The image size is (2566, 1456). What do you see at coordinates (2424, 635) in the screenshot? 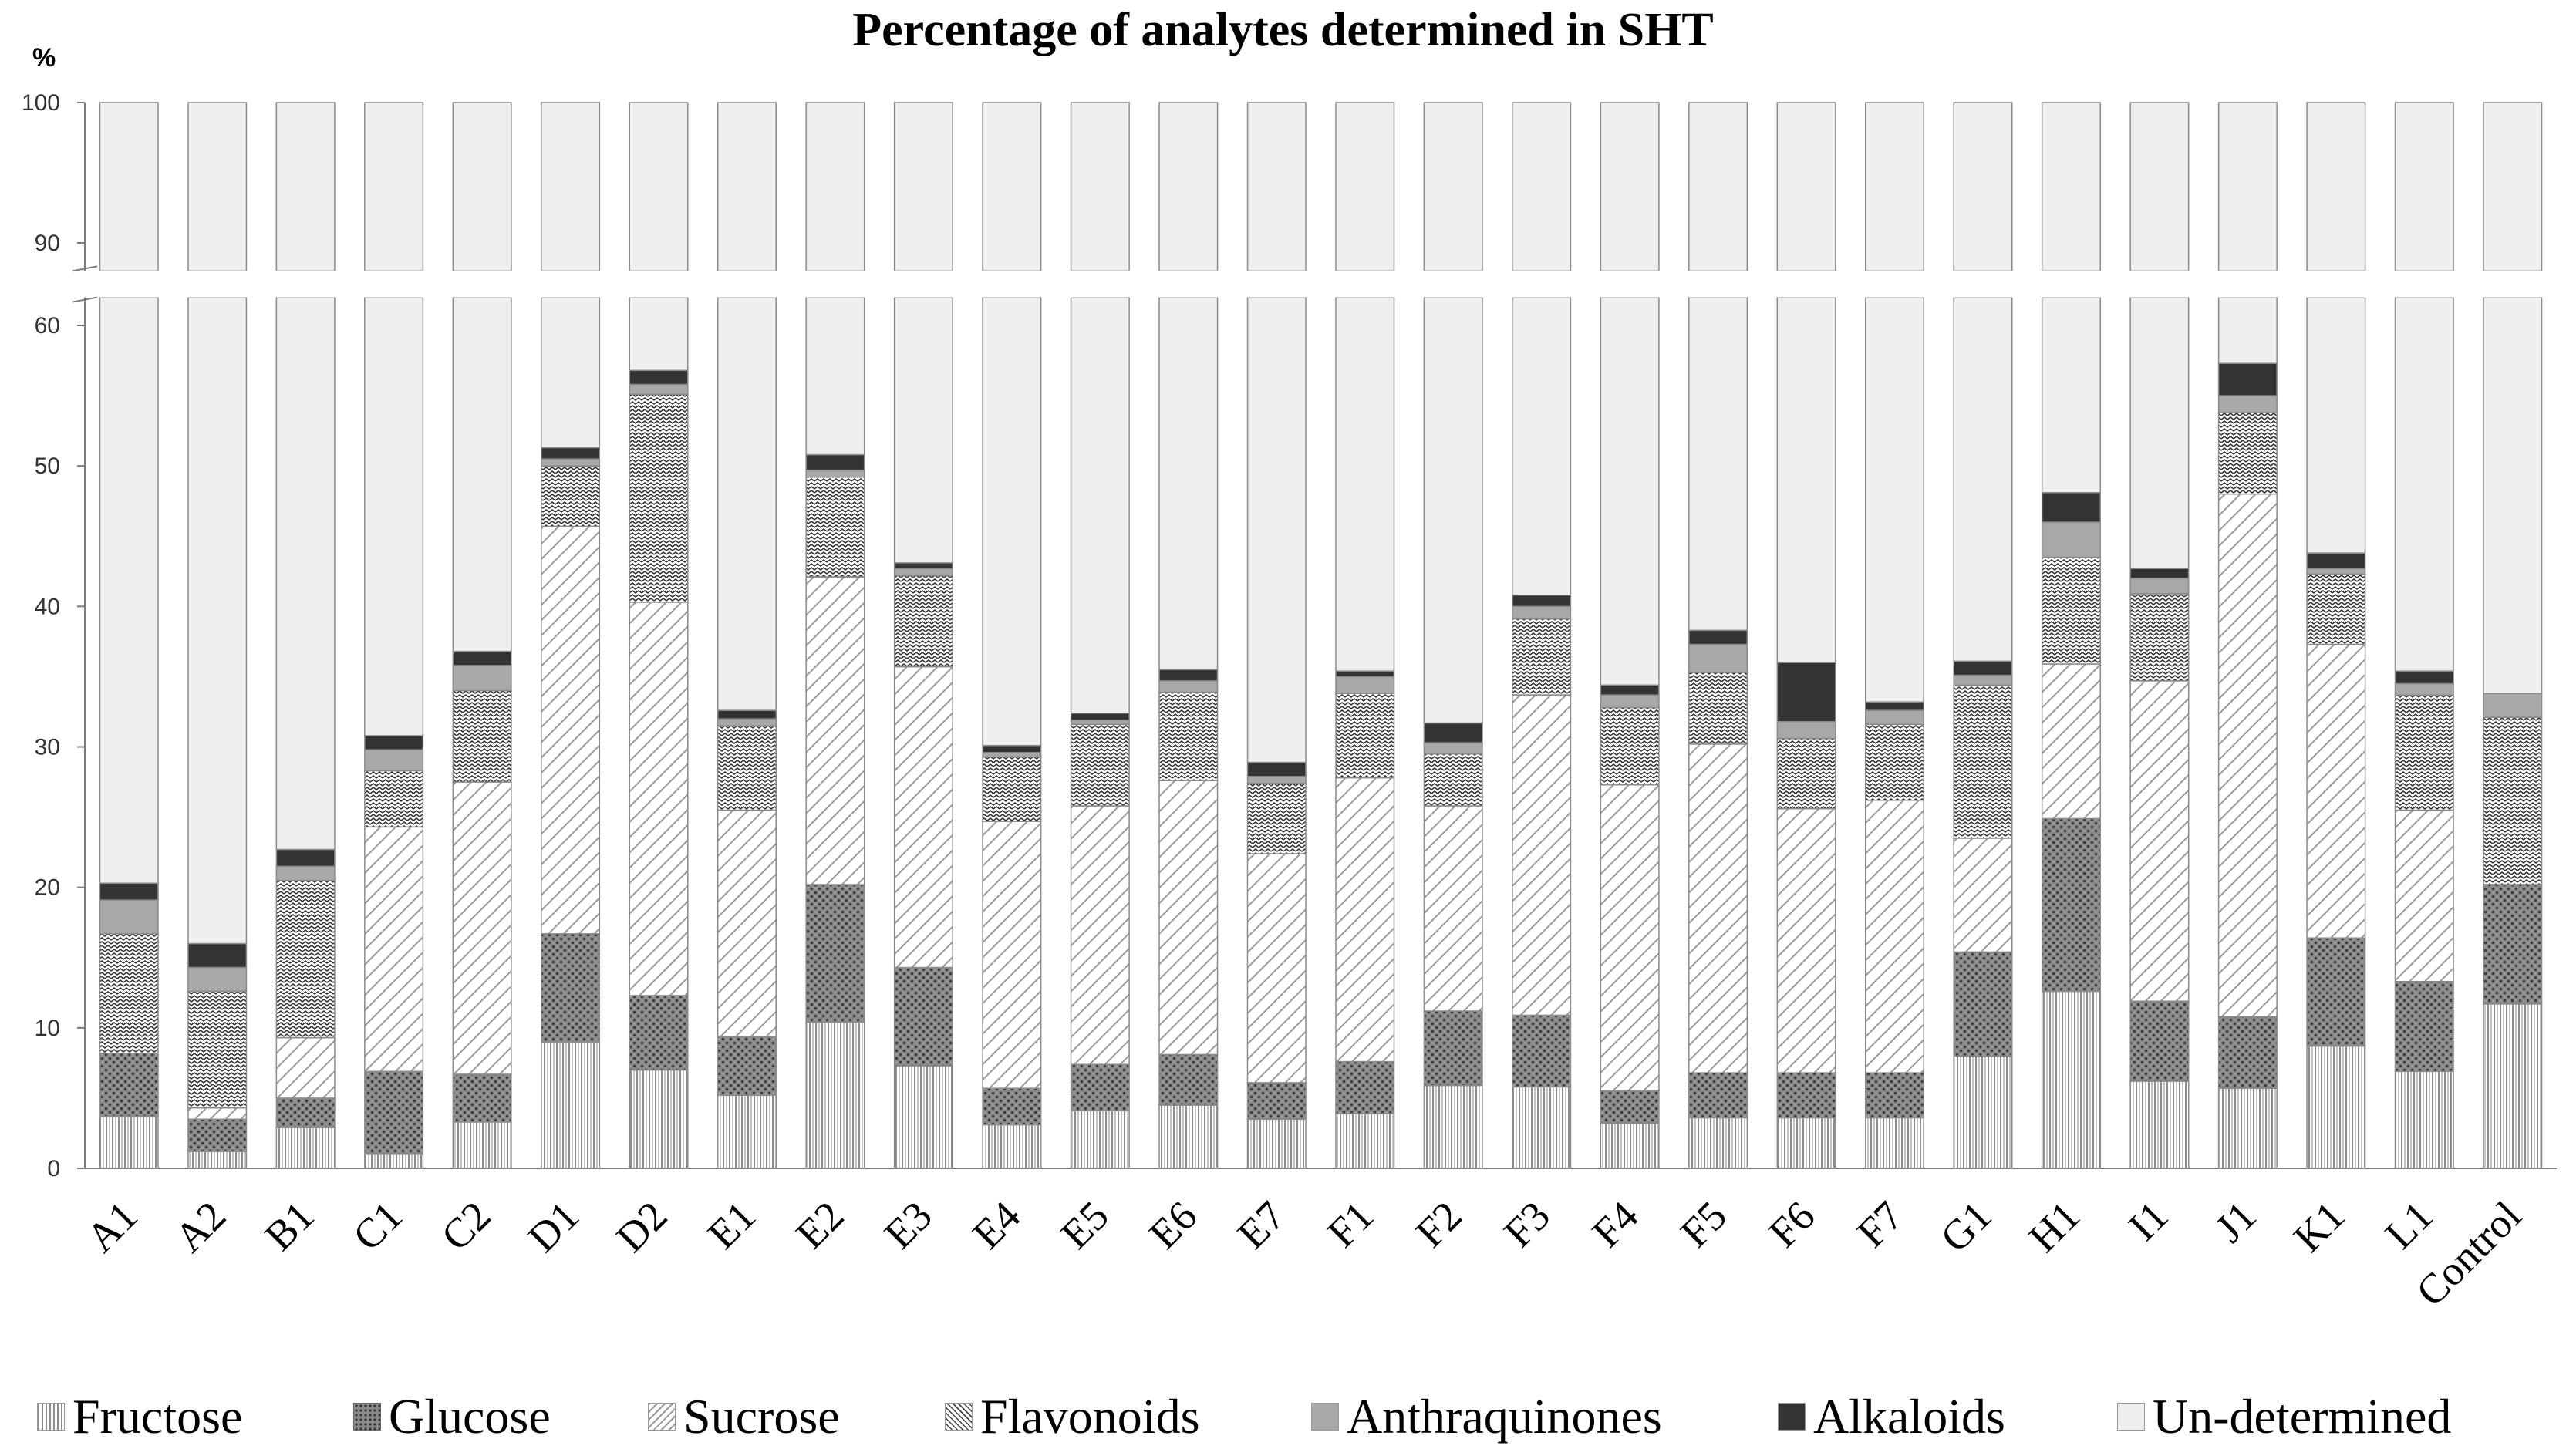
I see `bar-L1` at bounding box center [2424, 635].